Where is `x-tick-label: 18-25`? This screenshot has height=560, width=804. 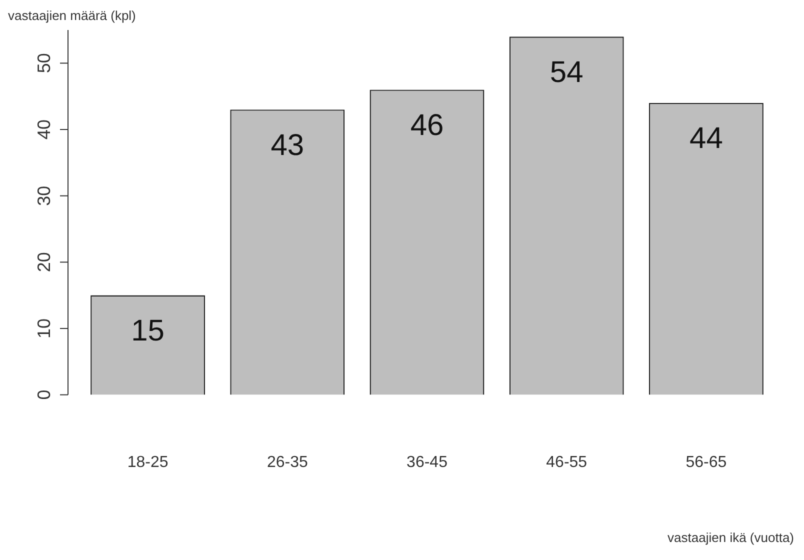
x-tick-label: 18-25 is located at coordinates (147, 462).